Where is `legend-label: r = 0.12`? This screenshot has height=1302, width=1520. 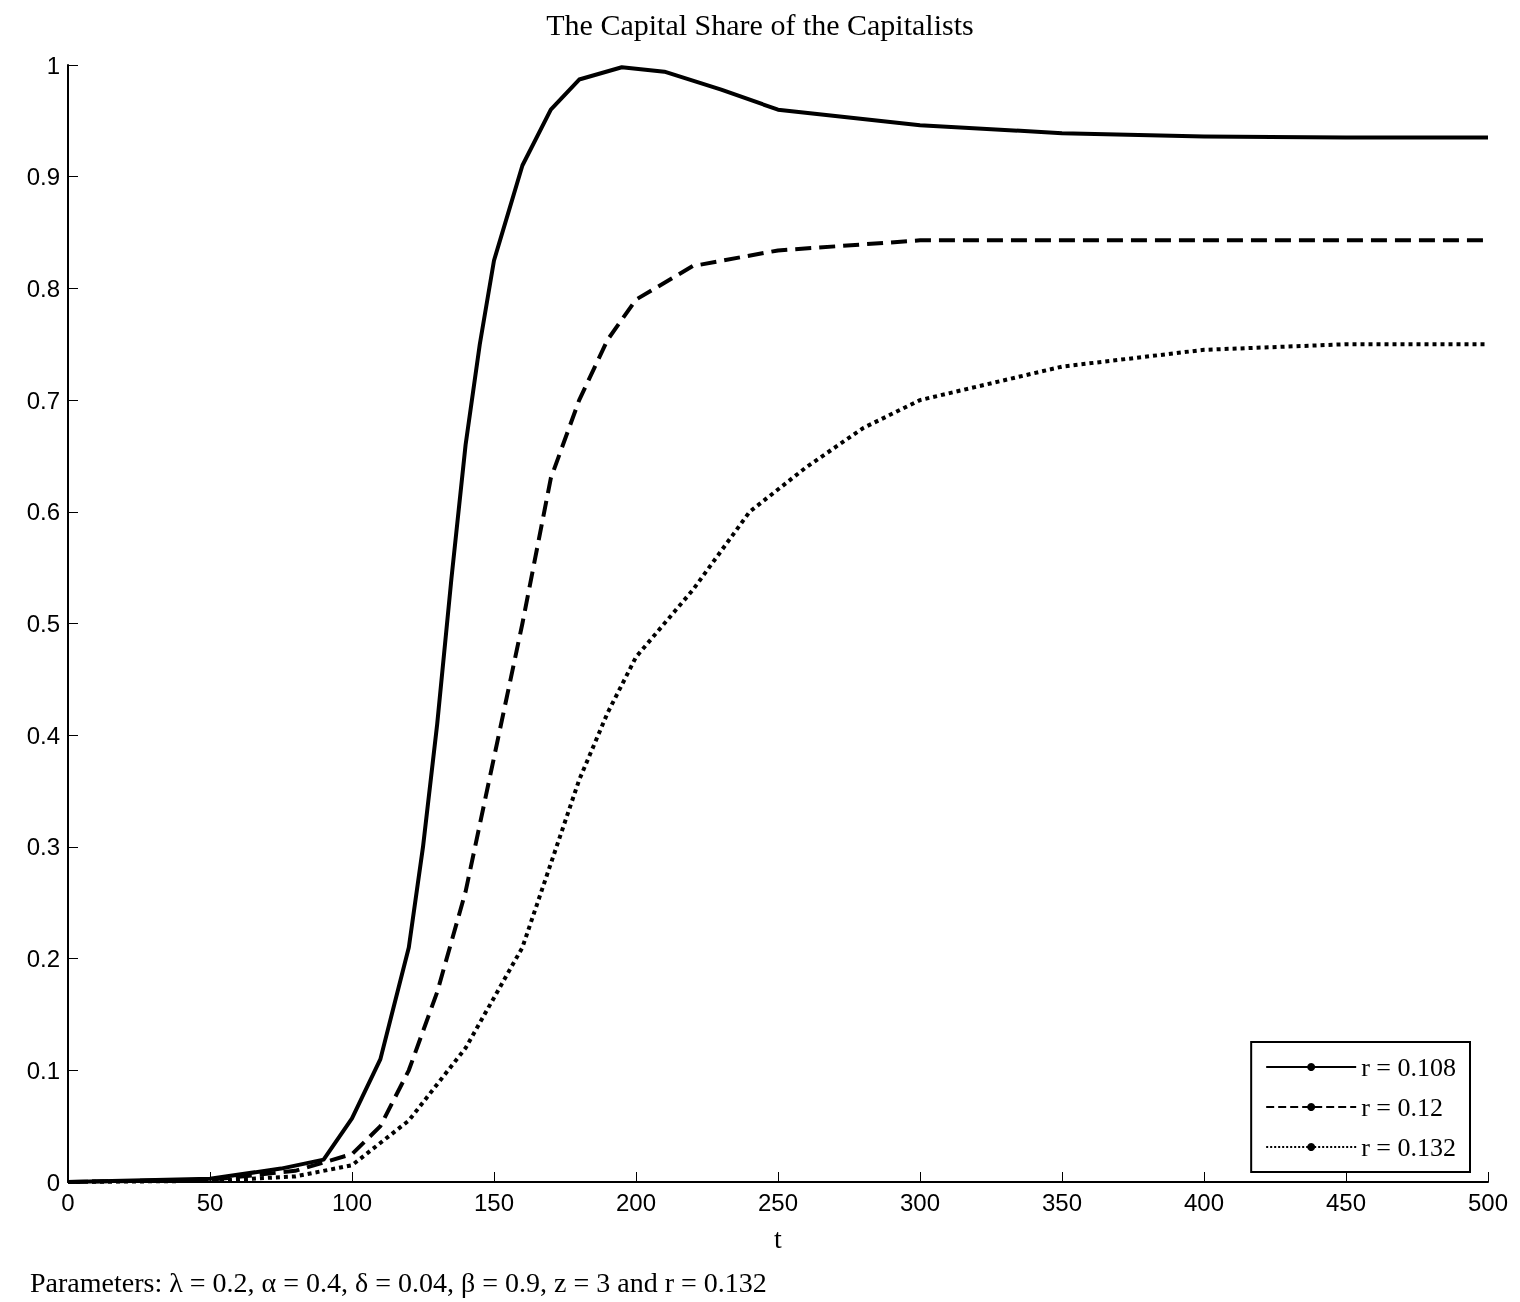
legend-label: r = 0.12 is located at coordinates (1402, 1107).